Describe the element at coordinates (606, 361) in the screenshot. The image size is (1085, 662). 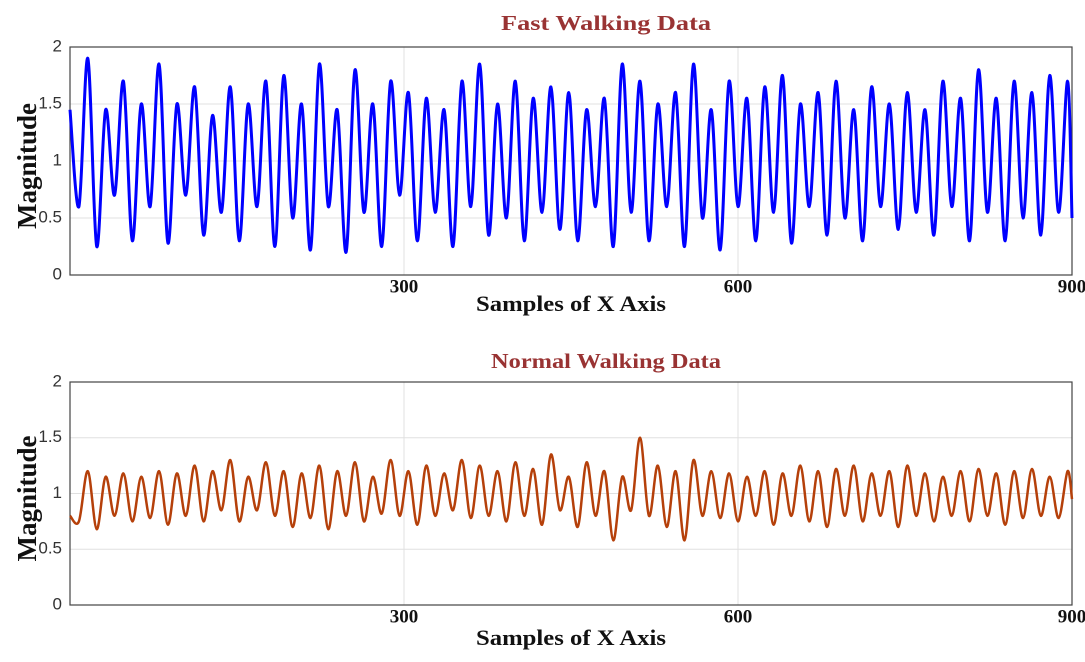
I see `chart-title: Normal Walking Data` at that location.